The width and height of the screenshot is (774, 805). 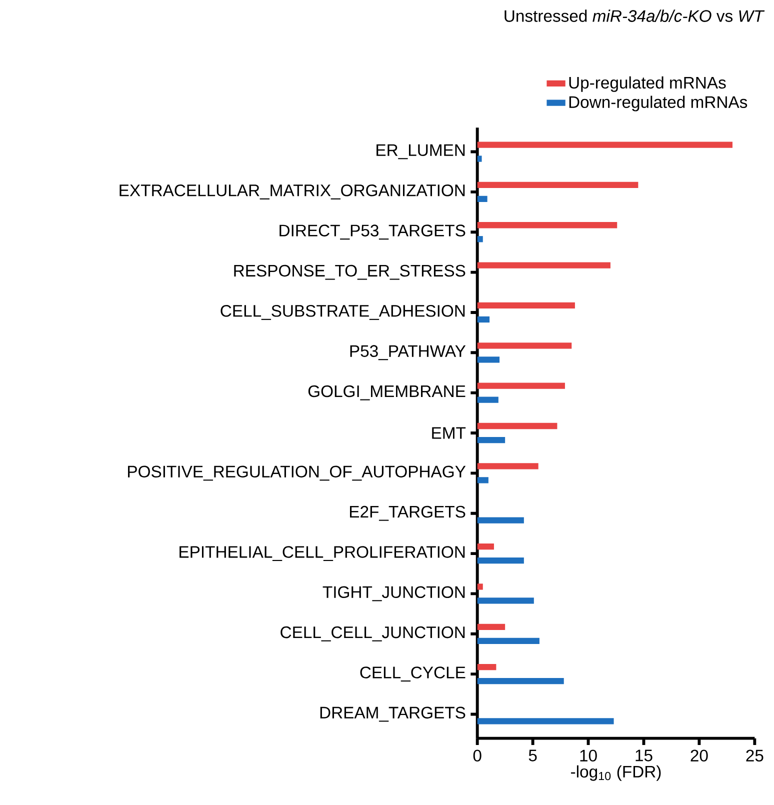 What do you see at coordinates (699, 756) in the screenshot?
I see `x-tick-label: 20` at bounding box center [699, 756].